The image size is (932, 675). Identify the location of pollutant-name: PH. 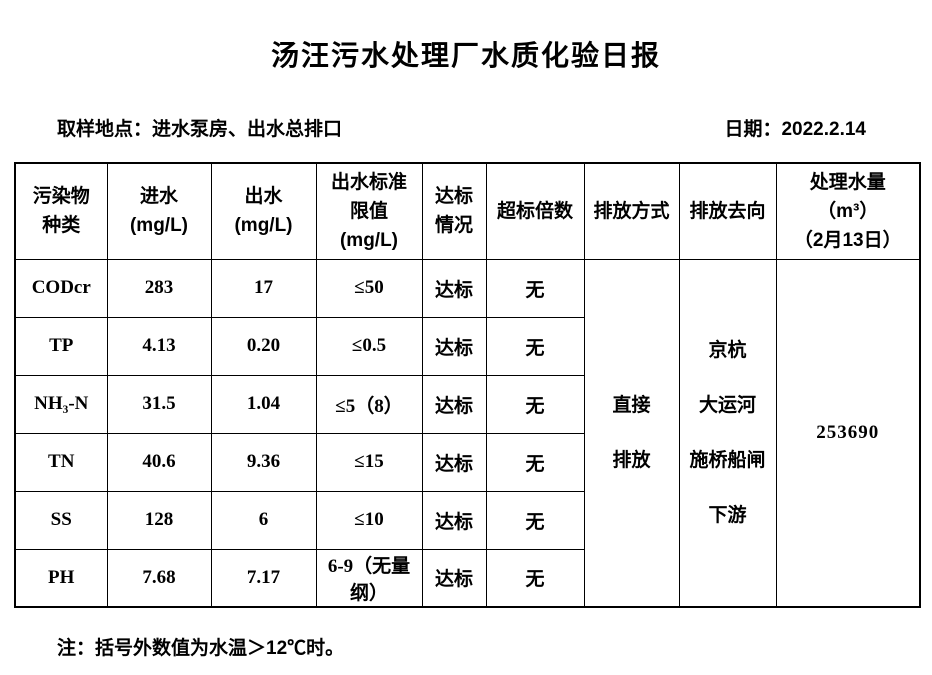
(61, 578).